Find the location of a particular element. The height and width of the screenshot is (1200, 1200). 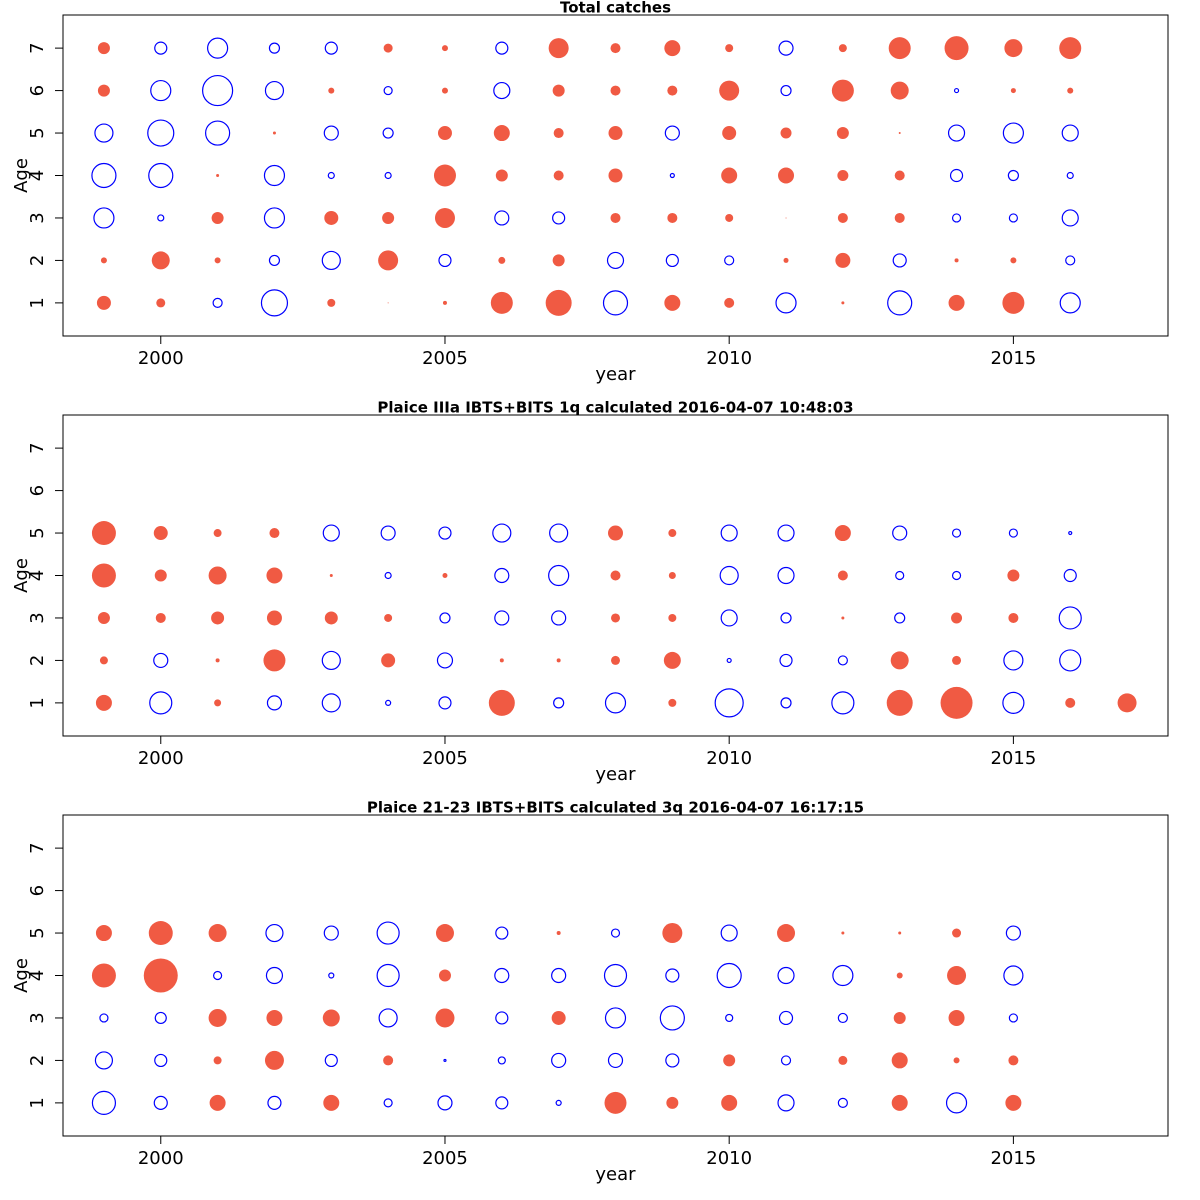

y-tick-label: 7 is located at coordinates (37, 447).